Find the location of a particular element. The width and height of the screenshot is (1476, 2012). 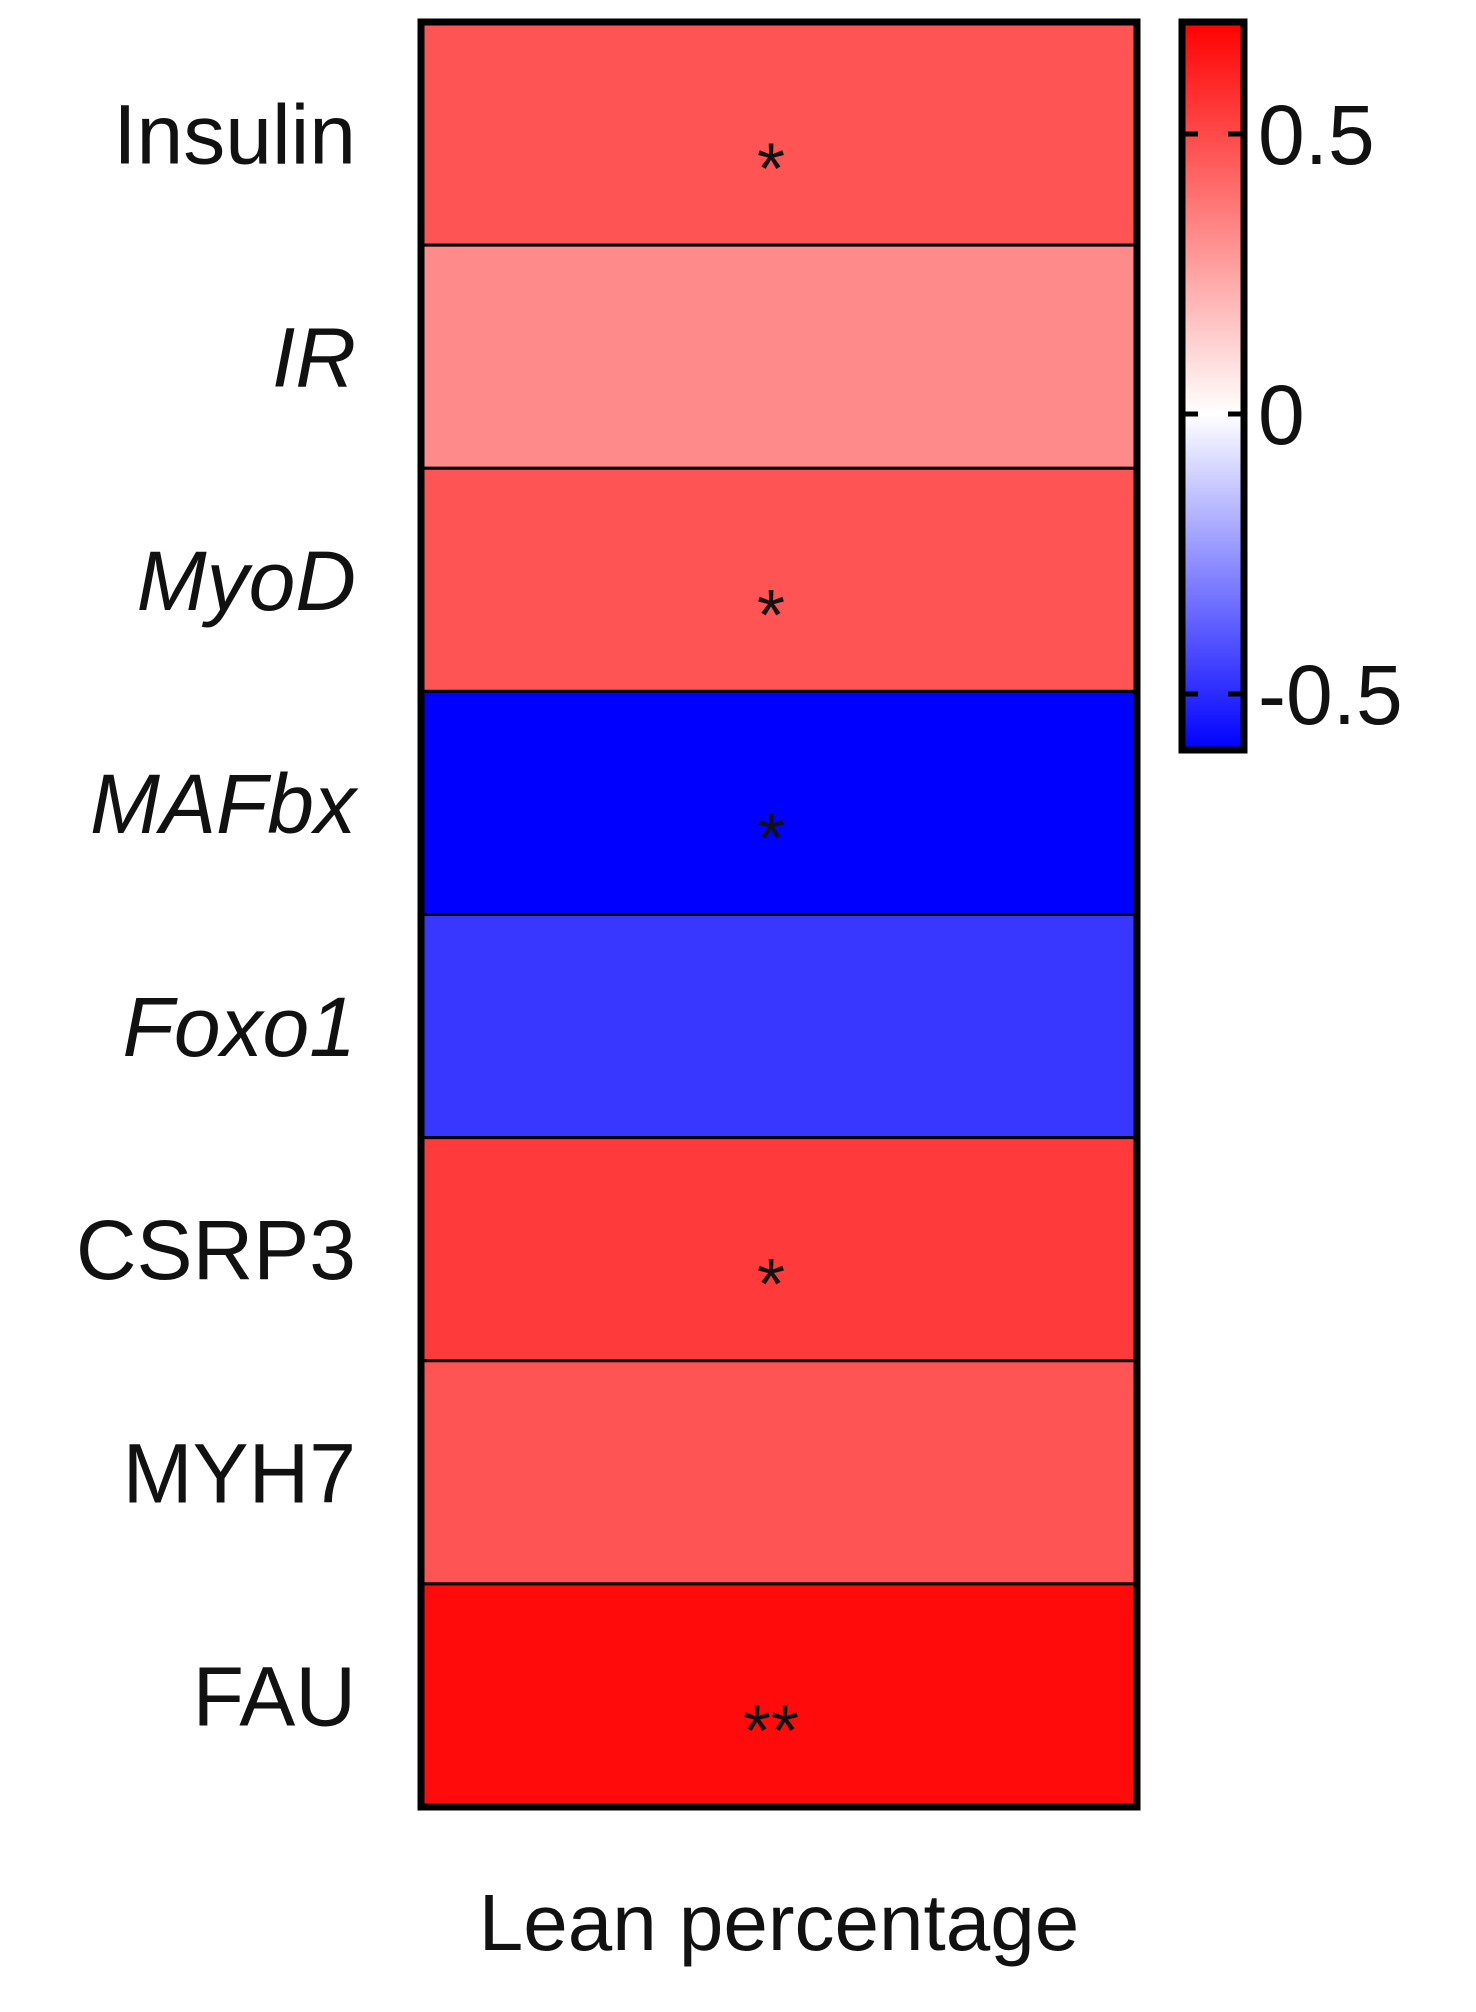

row-label: MAFbx is located at coordinates (224, 804).